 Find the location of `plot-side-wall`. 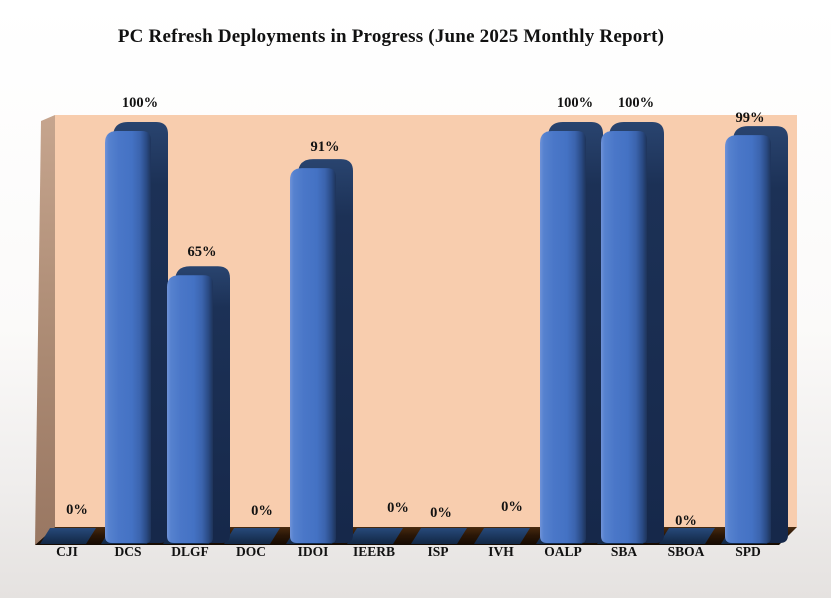

plot-side-wall is located at coordinates (45, 330).